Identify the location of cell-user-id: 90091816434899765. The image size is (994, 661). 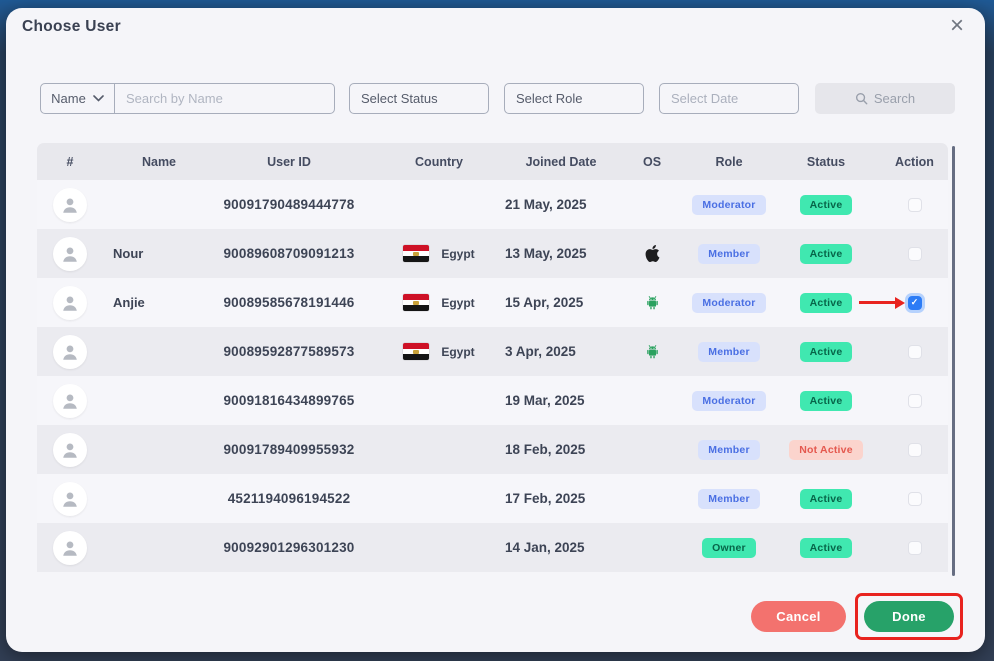
(289, 400).